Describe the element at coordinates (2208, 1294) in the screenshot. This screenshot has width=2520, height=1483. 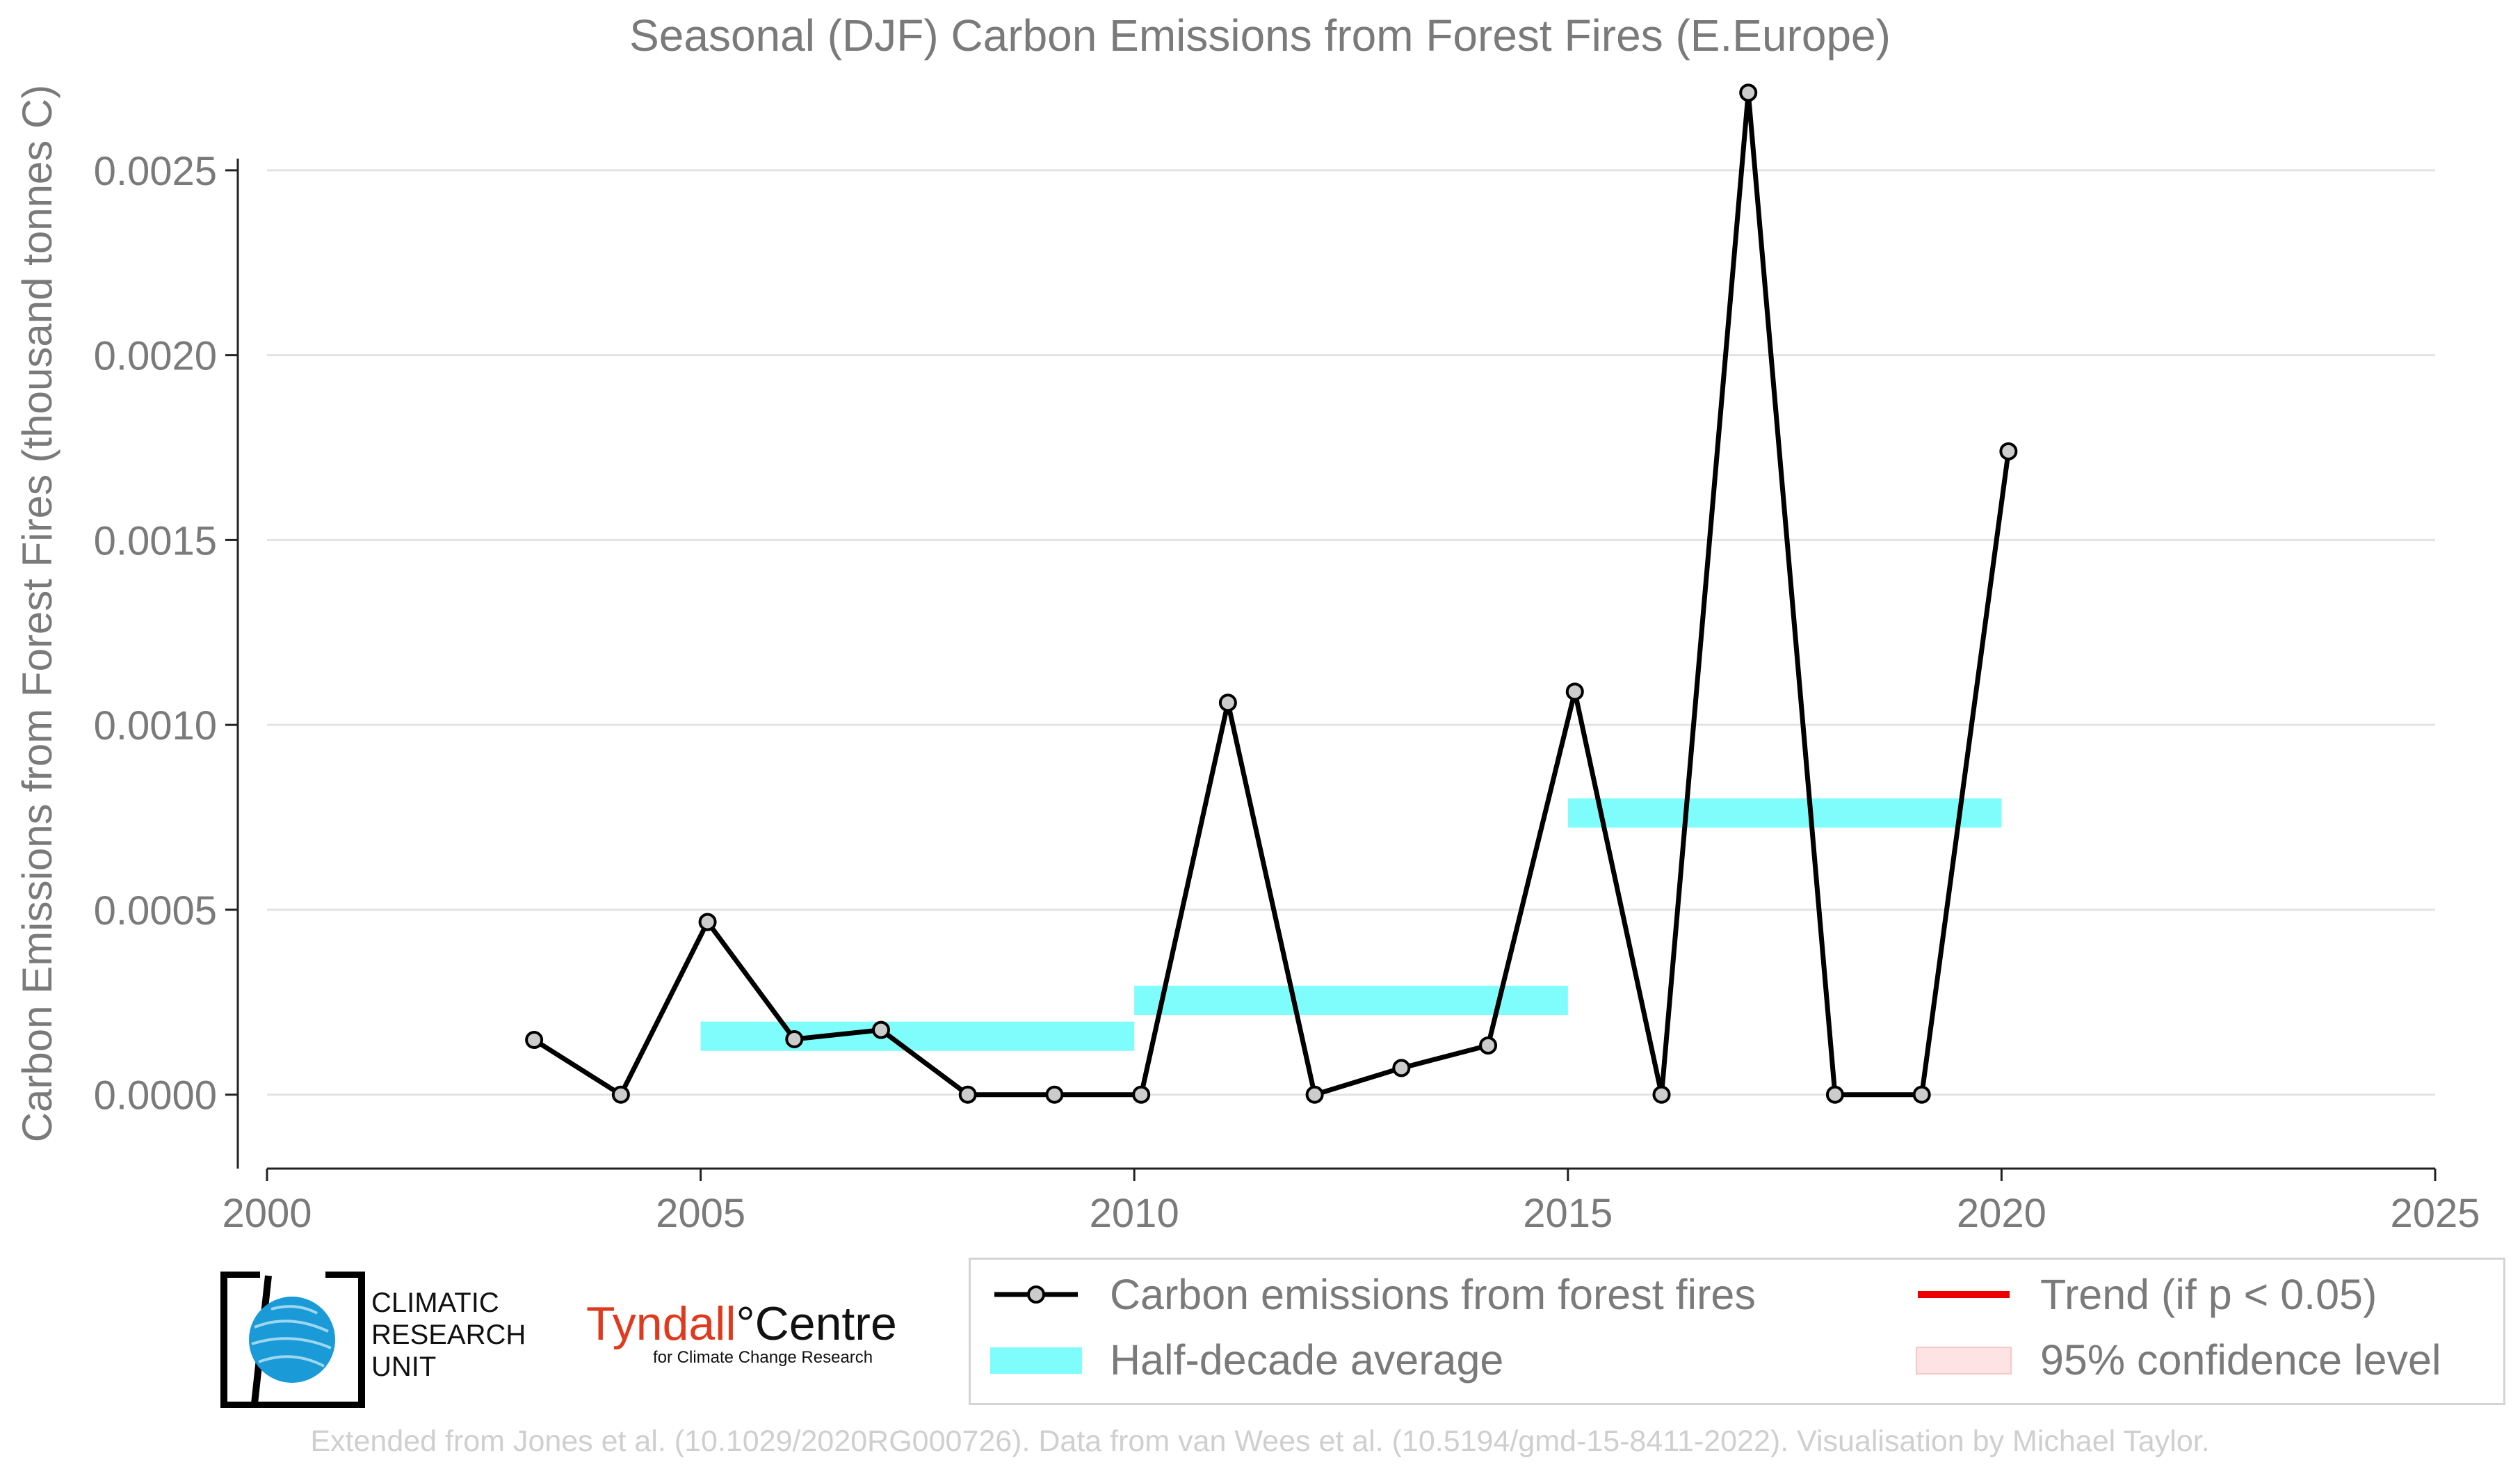
I see `legend-label-trend: Trend (if p < 0.05)` at that location.